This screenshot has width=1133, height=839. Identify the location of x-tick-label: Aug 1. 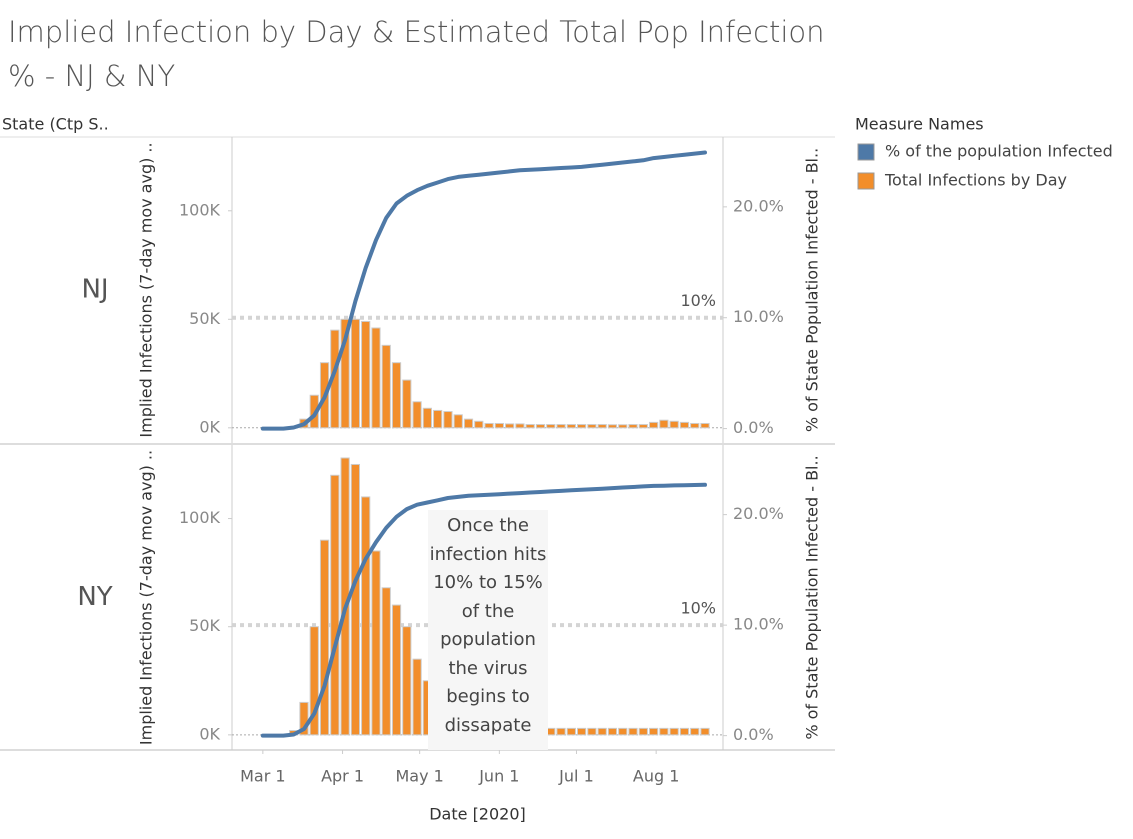
(656, 776).